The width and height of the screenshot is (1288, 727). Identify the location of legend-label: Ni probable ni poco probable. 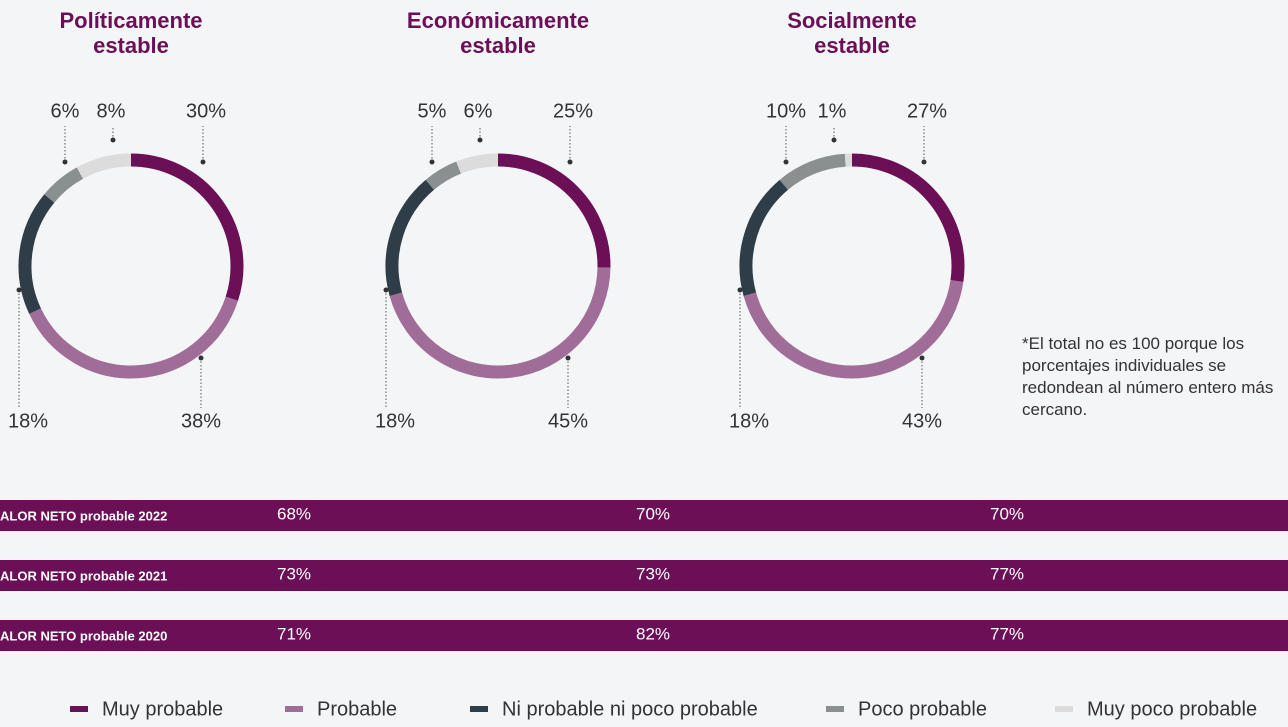
(630, 709).